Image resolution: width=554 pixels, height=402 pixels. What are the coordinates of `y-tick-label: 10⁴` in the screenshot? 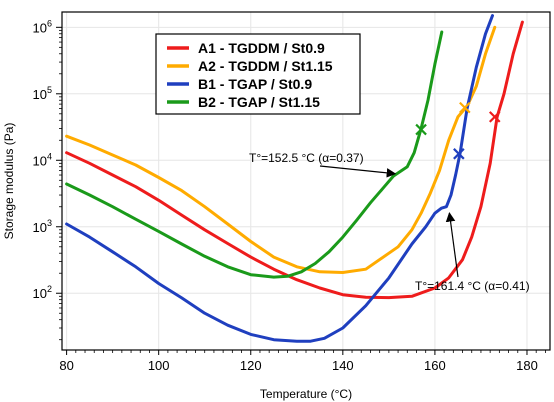 It's located at (42, 159).